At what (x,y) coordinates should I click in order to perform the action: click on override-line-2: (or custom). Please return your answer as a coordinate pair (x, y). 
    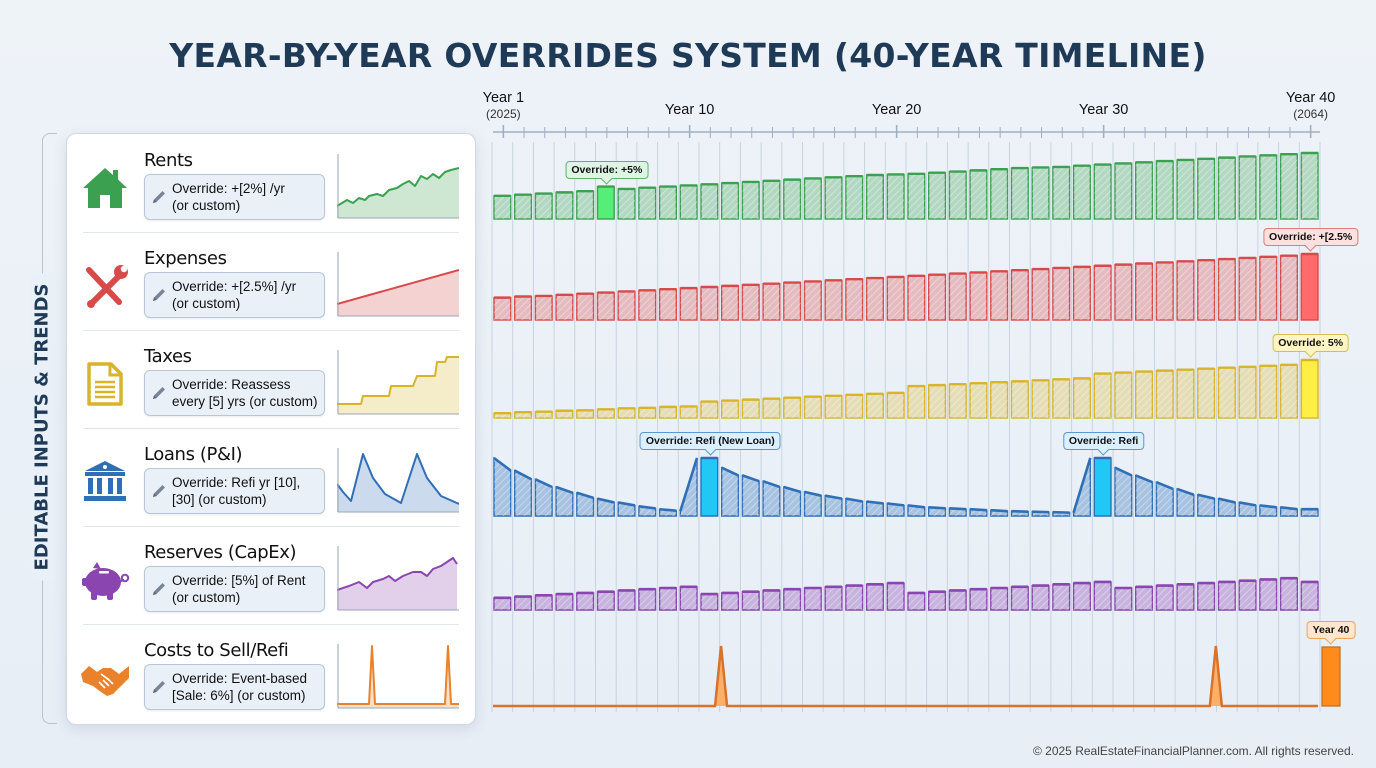
    Looking at the image, I should click on (206, 597).